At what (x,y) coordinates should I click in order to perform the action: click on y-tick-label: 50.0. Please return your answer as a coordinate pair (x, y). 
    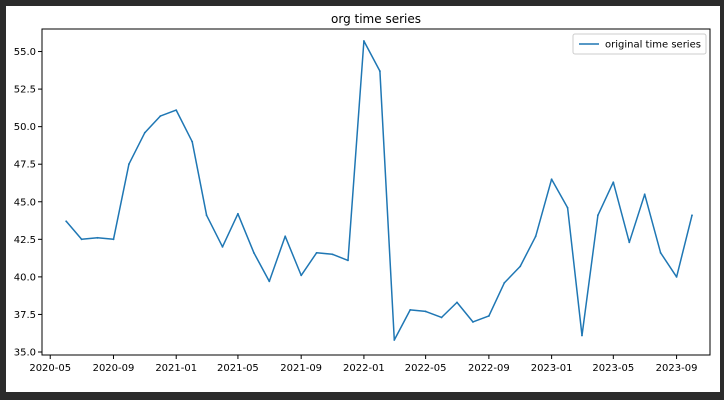
    Looking at the image, I should click on (25, 127).